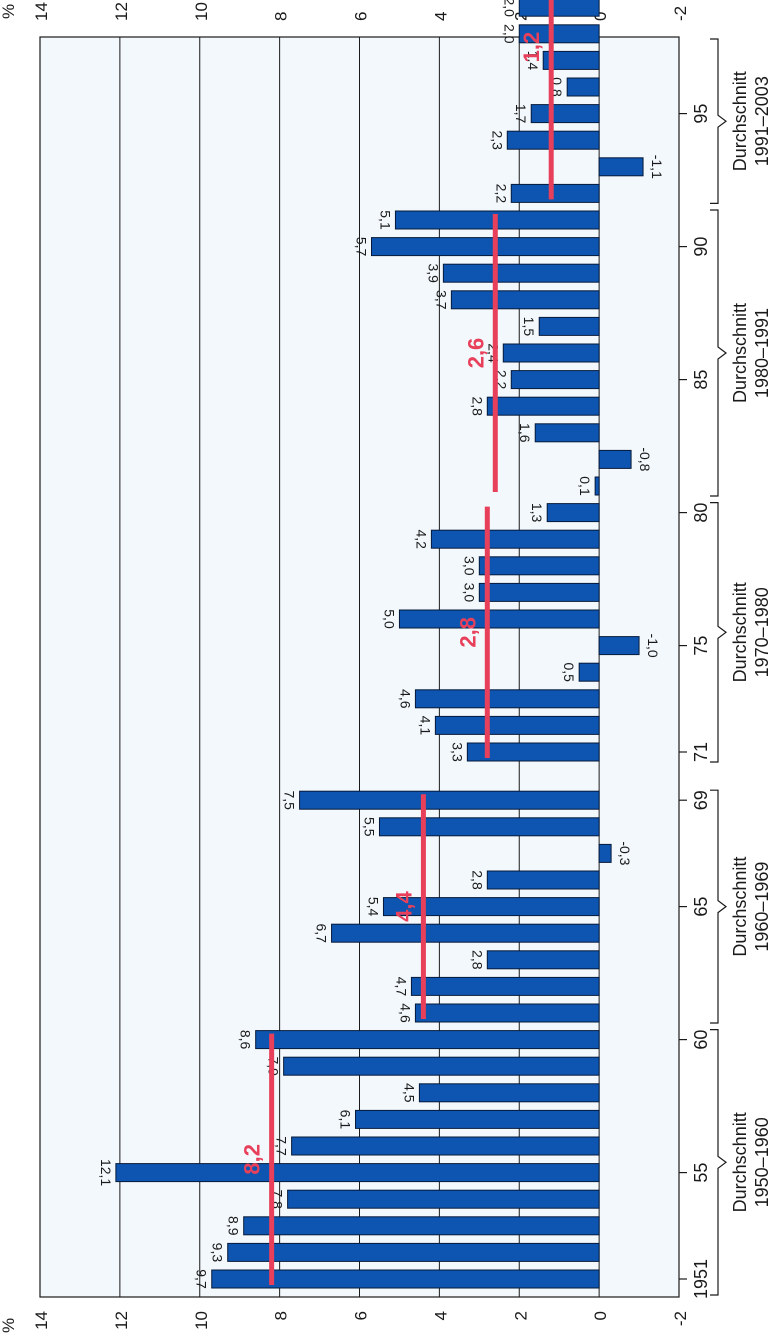 The image size is (779, 1341). Describe the element at coordinates (401, 987) in the screenshot. I see `value-label: 4,7` at that location.